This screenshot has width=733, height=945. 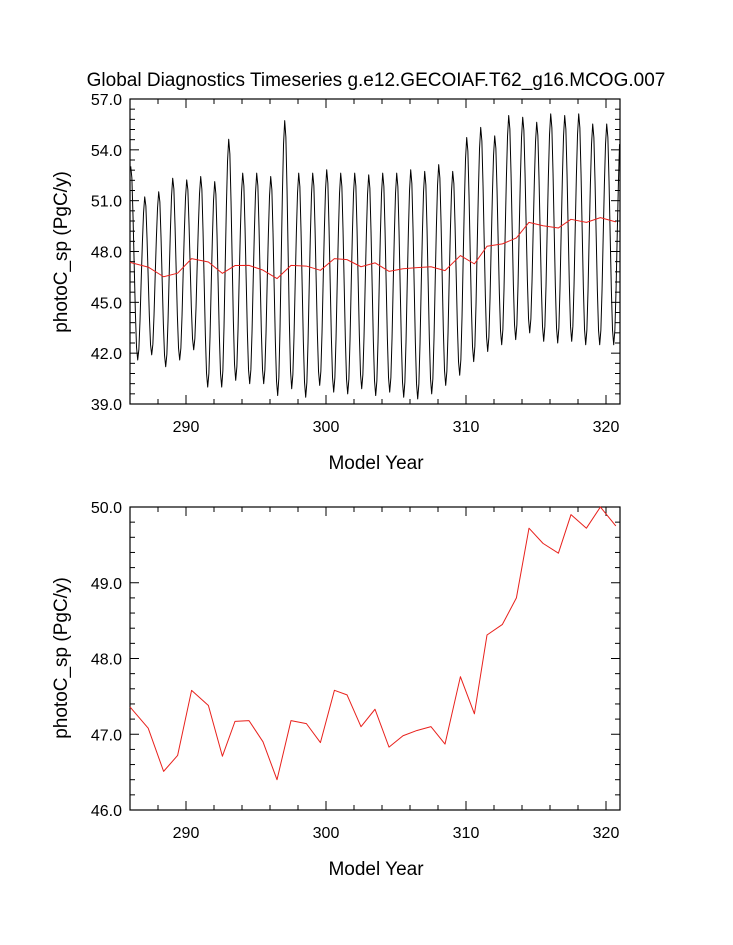 I want to click on y-tick-label: 57.0, so click(x=106, y=100).